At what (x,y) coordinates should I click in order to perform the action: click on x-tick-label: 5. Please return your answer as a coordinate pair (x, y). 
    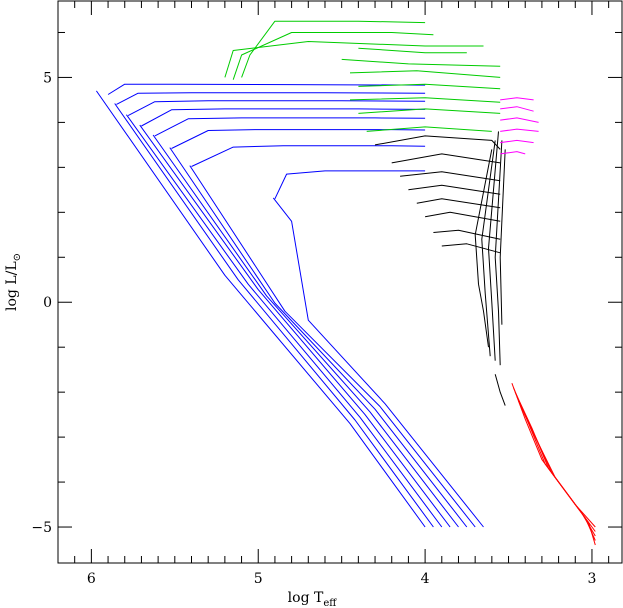
    Looking at the image, I should click on (258, 579).